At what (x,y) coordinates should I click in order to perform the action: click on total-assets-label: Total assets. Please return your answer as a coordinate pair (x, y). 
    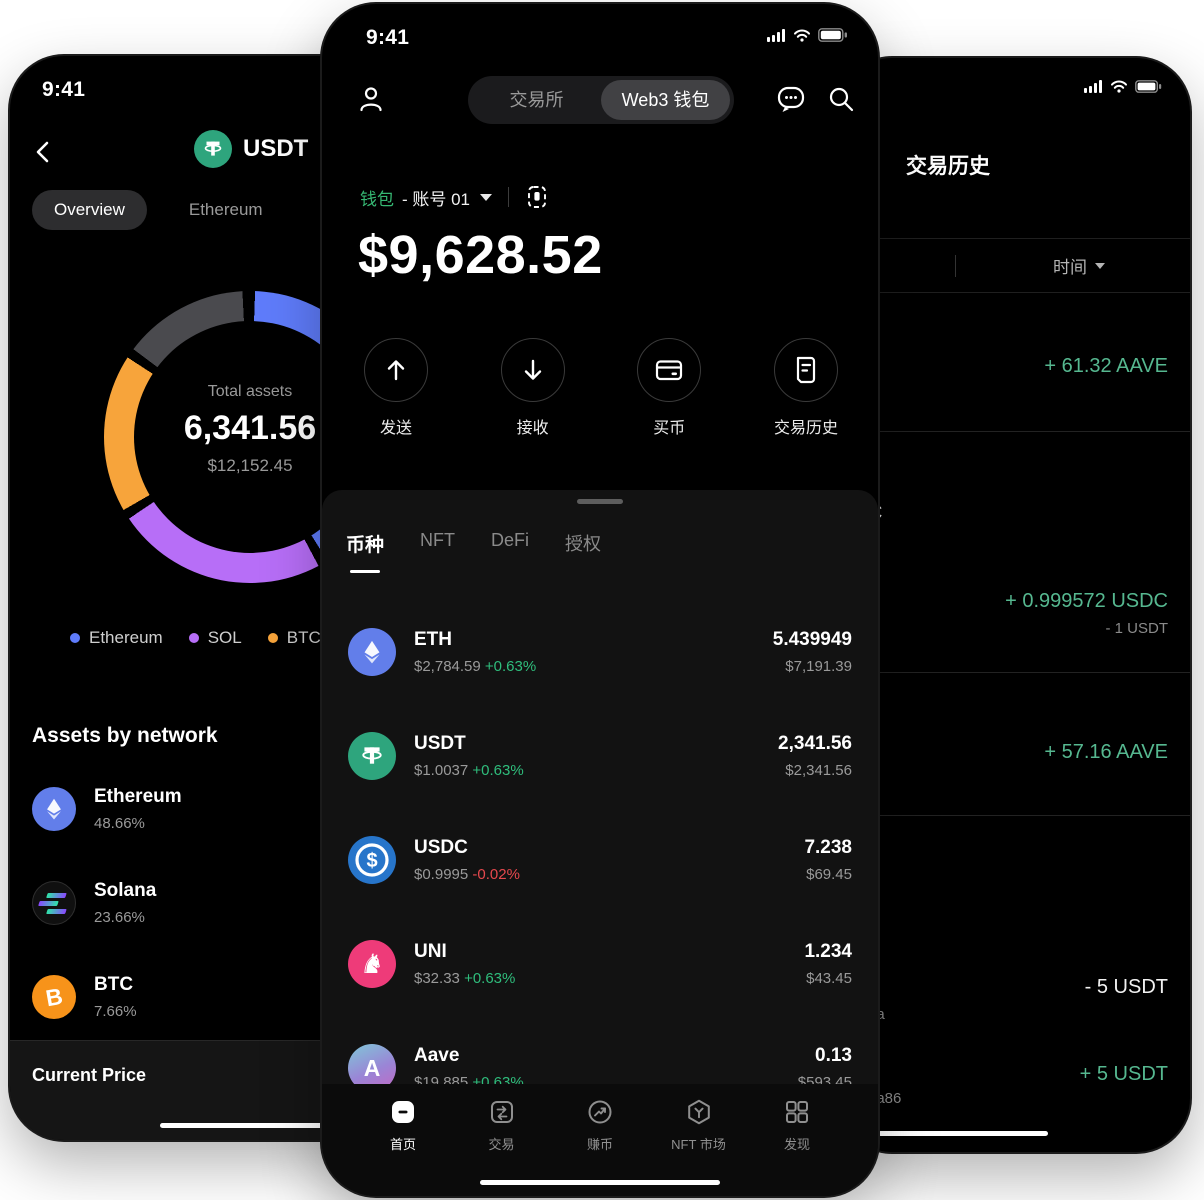
    Looking at the image, I should click on (250, 391).